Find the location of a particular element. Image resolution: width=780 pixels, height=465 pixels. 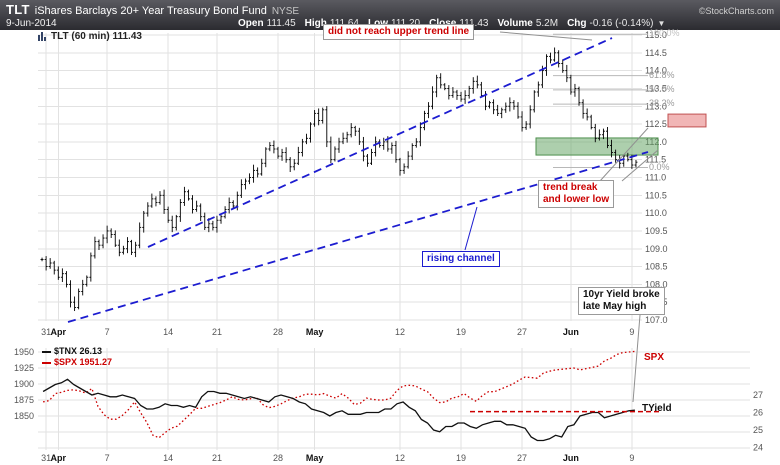

svg-text: 1850 is located at coordinates (24, 416).